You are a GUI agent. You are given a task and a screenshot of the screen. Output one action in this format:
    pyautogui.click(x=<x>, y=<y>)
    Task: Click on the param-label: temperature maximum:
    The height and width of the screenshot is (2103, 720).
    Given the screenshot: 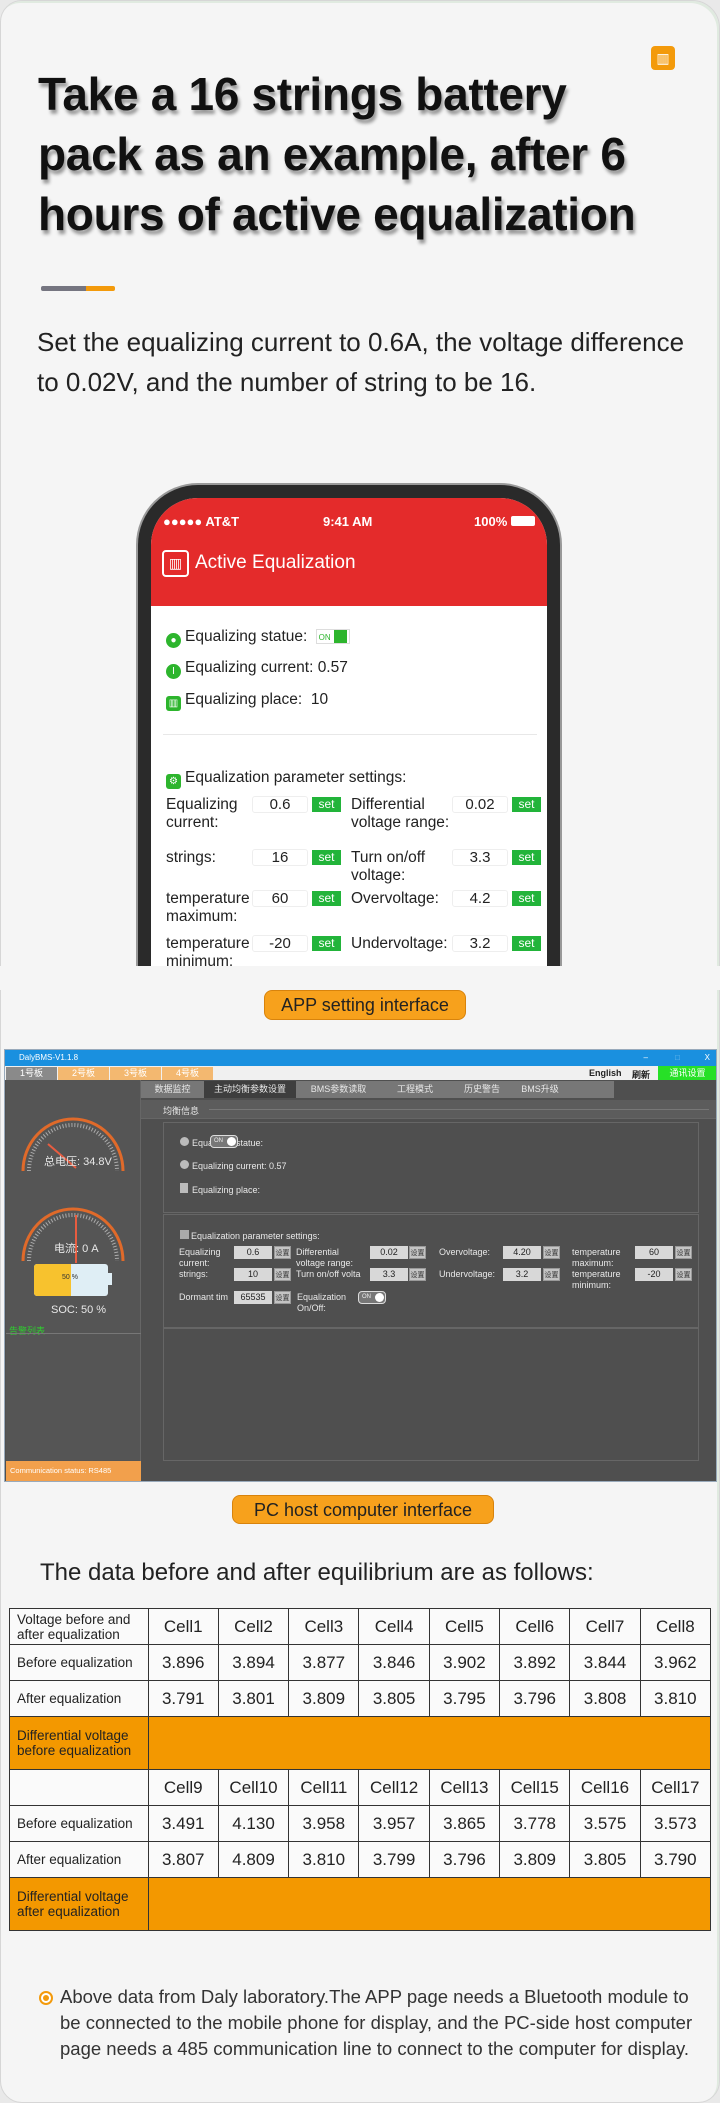 What is the action you would take?
    pyautogui.click(x=208, y=907)
    